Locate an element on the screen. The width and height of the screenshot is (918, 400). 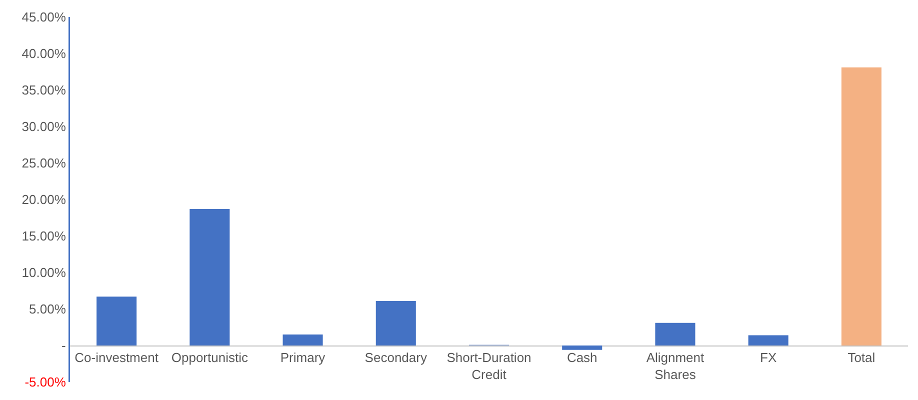
x-tick-label: FX is located at coordinates (768, 358).